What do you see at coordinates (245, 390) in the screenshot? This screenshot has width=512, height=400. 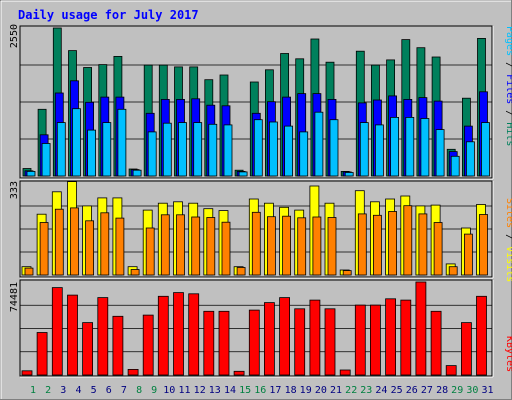 I see `day-label-15: 15` at bounding box center [245, 390].